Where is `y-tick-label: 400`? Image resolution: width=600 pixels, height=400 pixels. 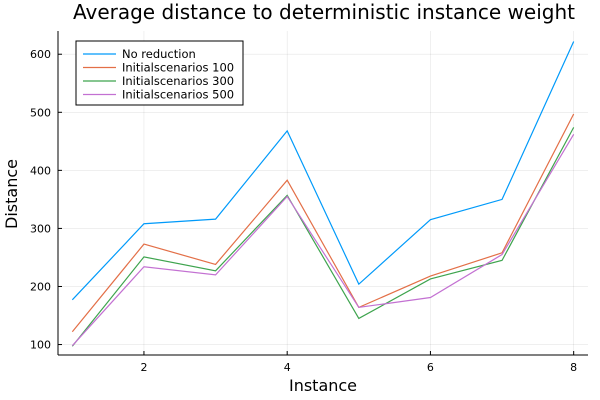
y-tick-label: 400 is located at coordinates (40, 170).